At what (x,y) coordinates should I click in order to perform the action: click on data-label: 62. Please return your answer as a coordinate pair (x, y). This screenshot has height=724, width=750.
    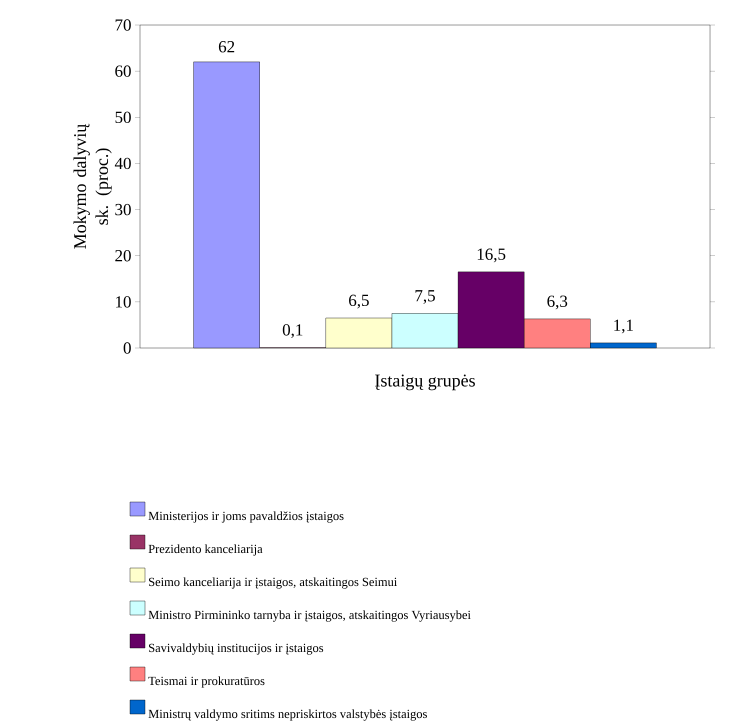
    Looking at the image, I should click on (226, 46).